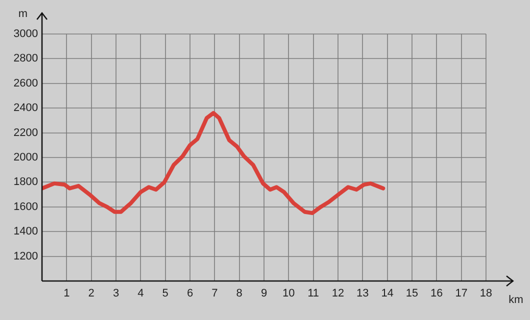  I want to click on x-tick-label: 18, so click(486, 294).